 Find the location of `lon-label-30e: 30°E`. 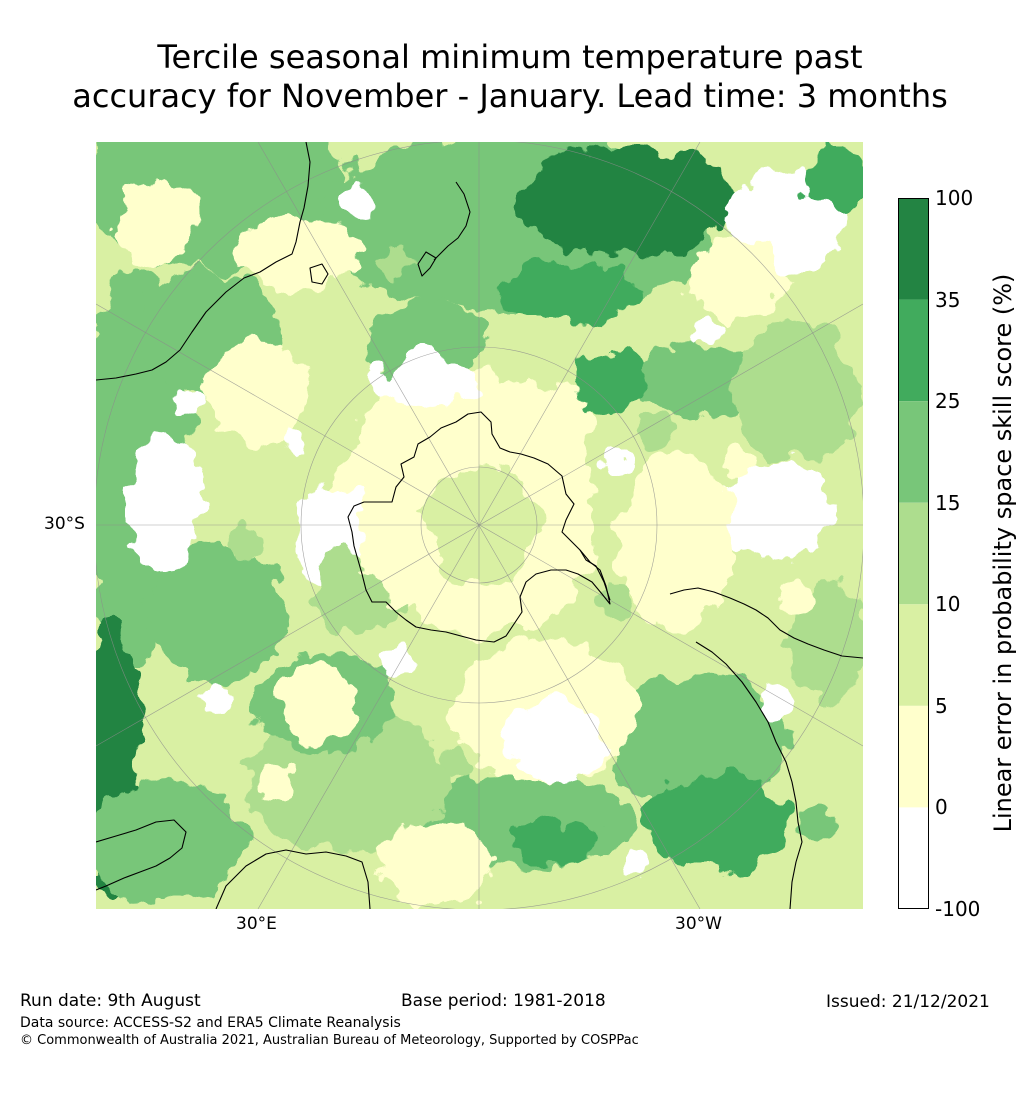

lon-label-30e: 30°E is located at coordinates (256, 924).